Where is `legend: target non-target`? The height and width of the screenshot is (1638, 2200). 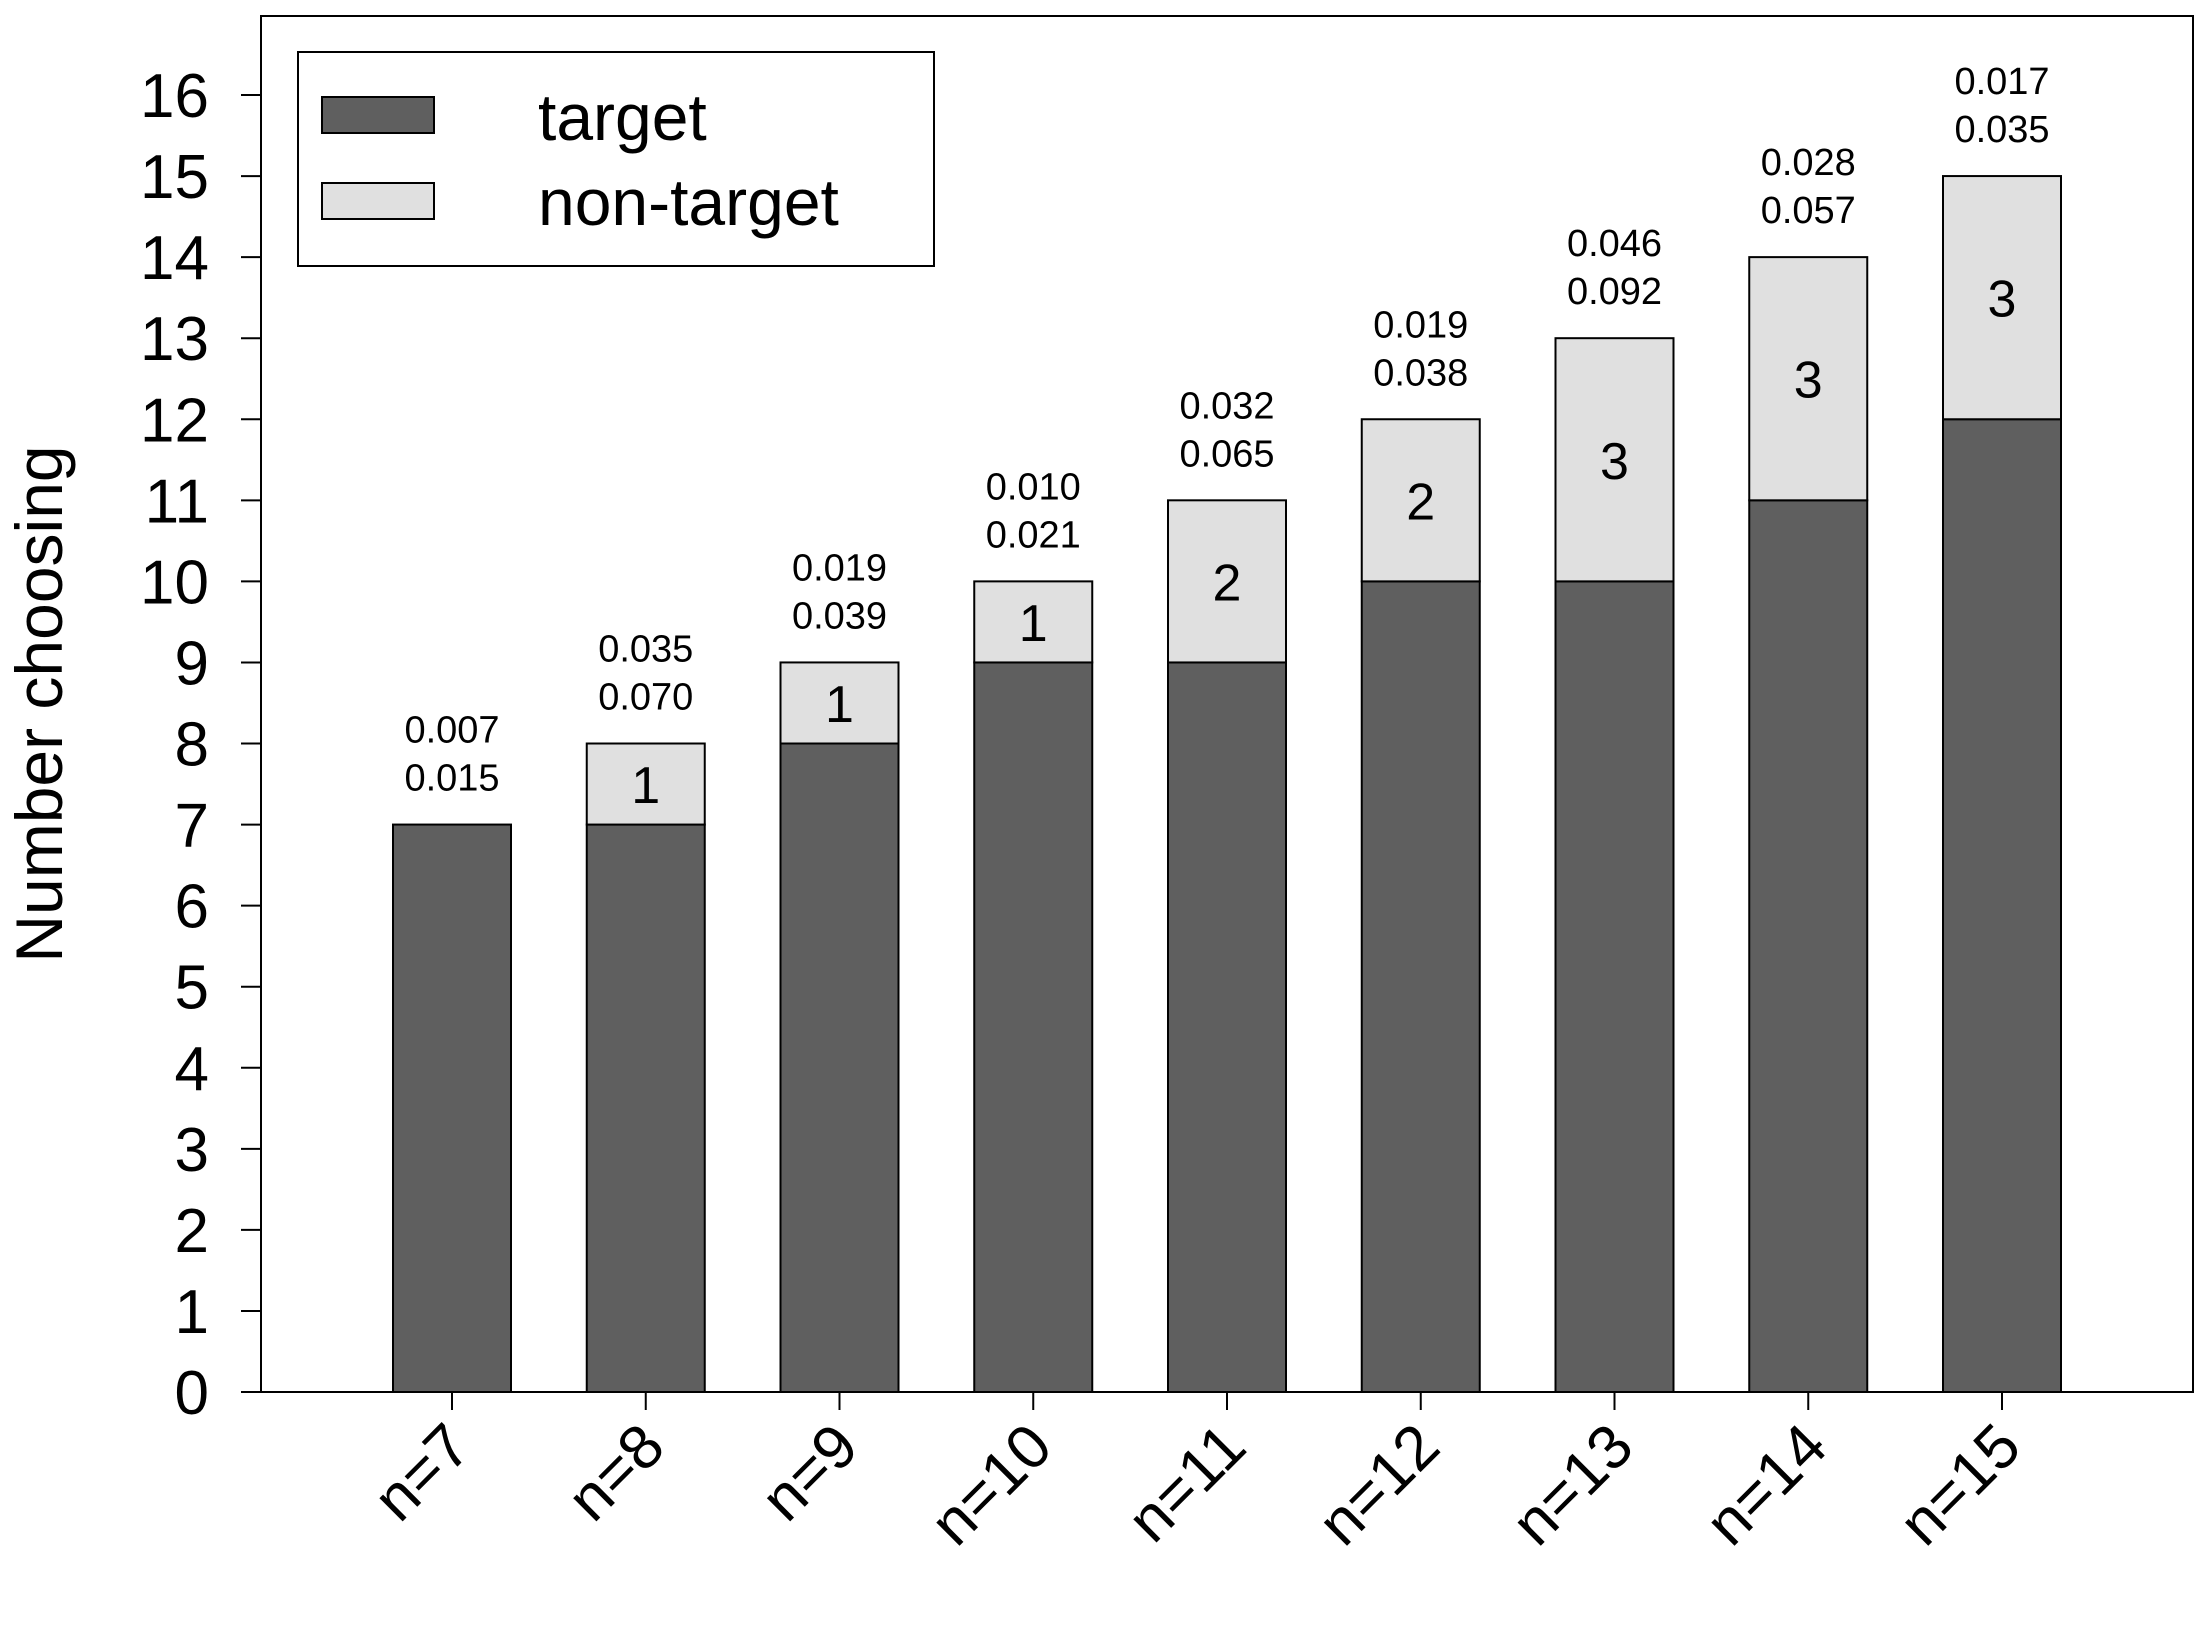
legend: target non-target is located at coordinates (616, 159).